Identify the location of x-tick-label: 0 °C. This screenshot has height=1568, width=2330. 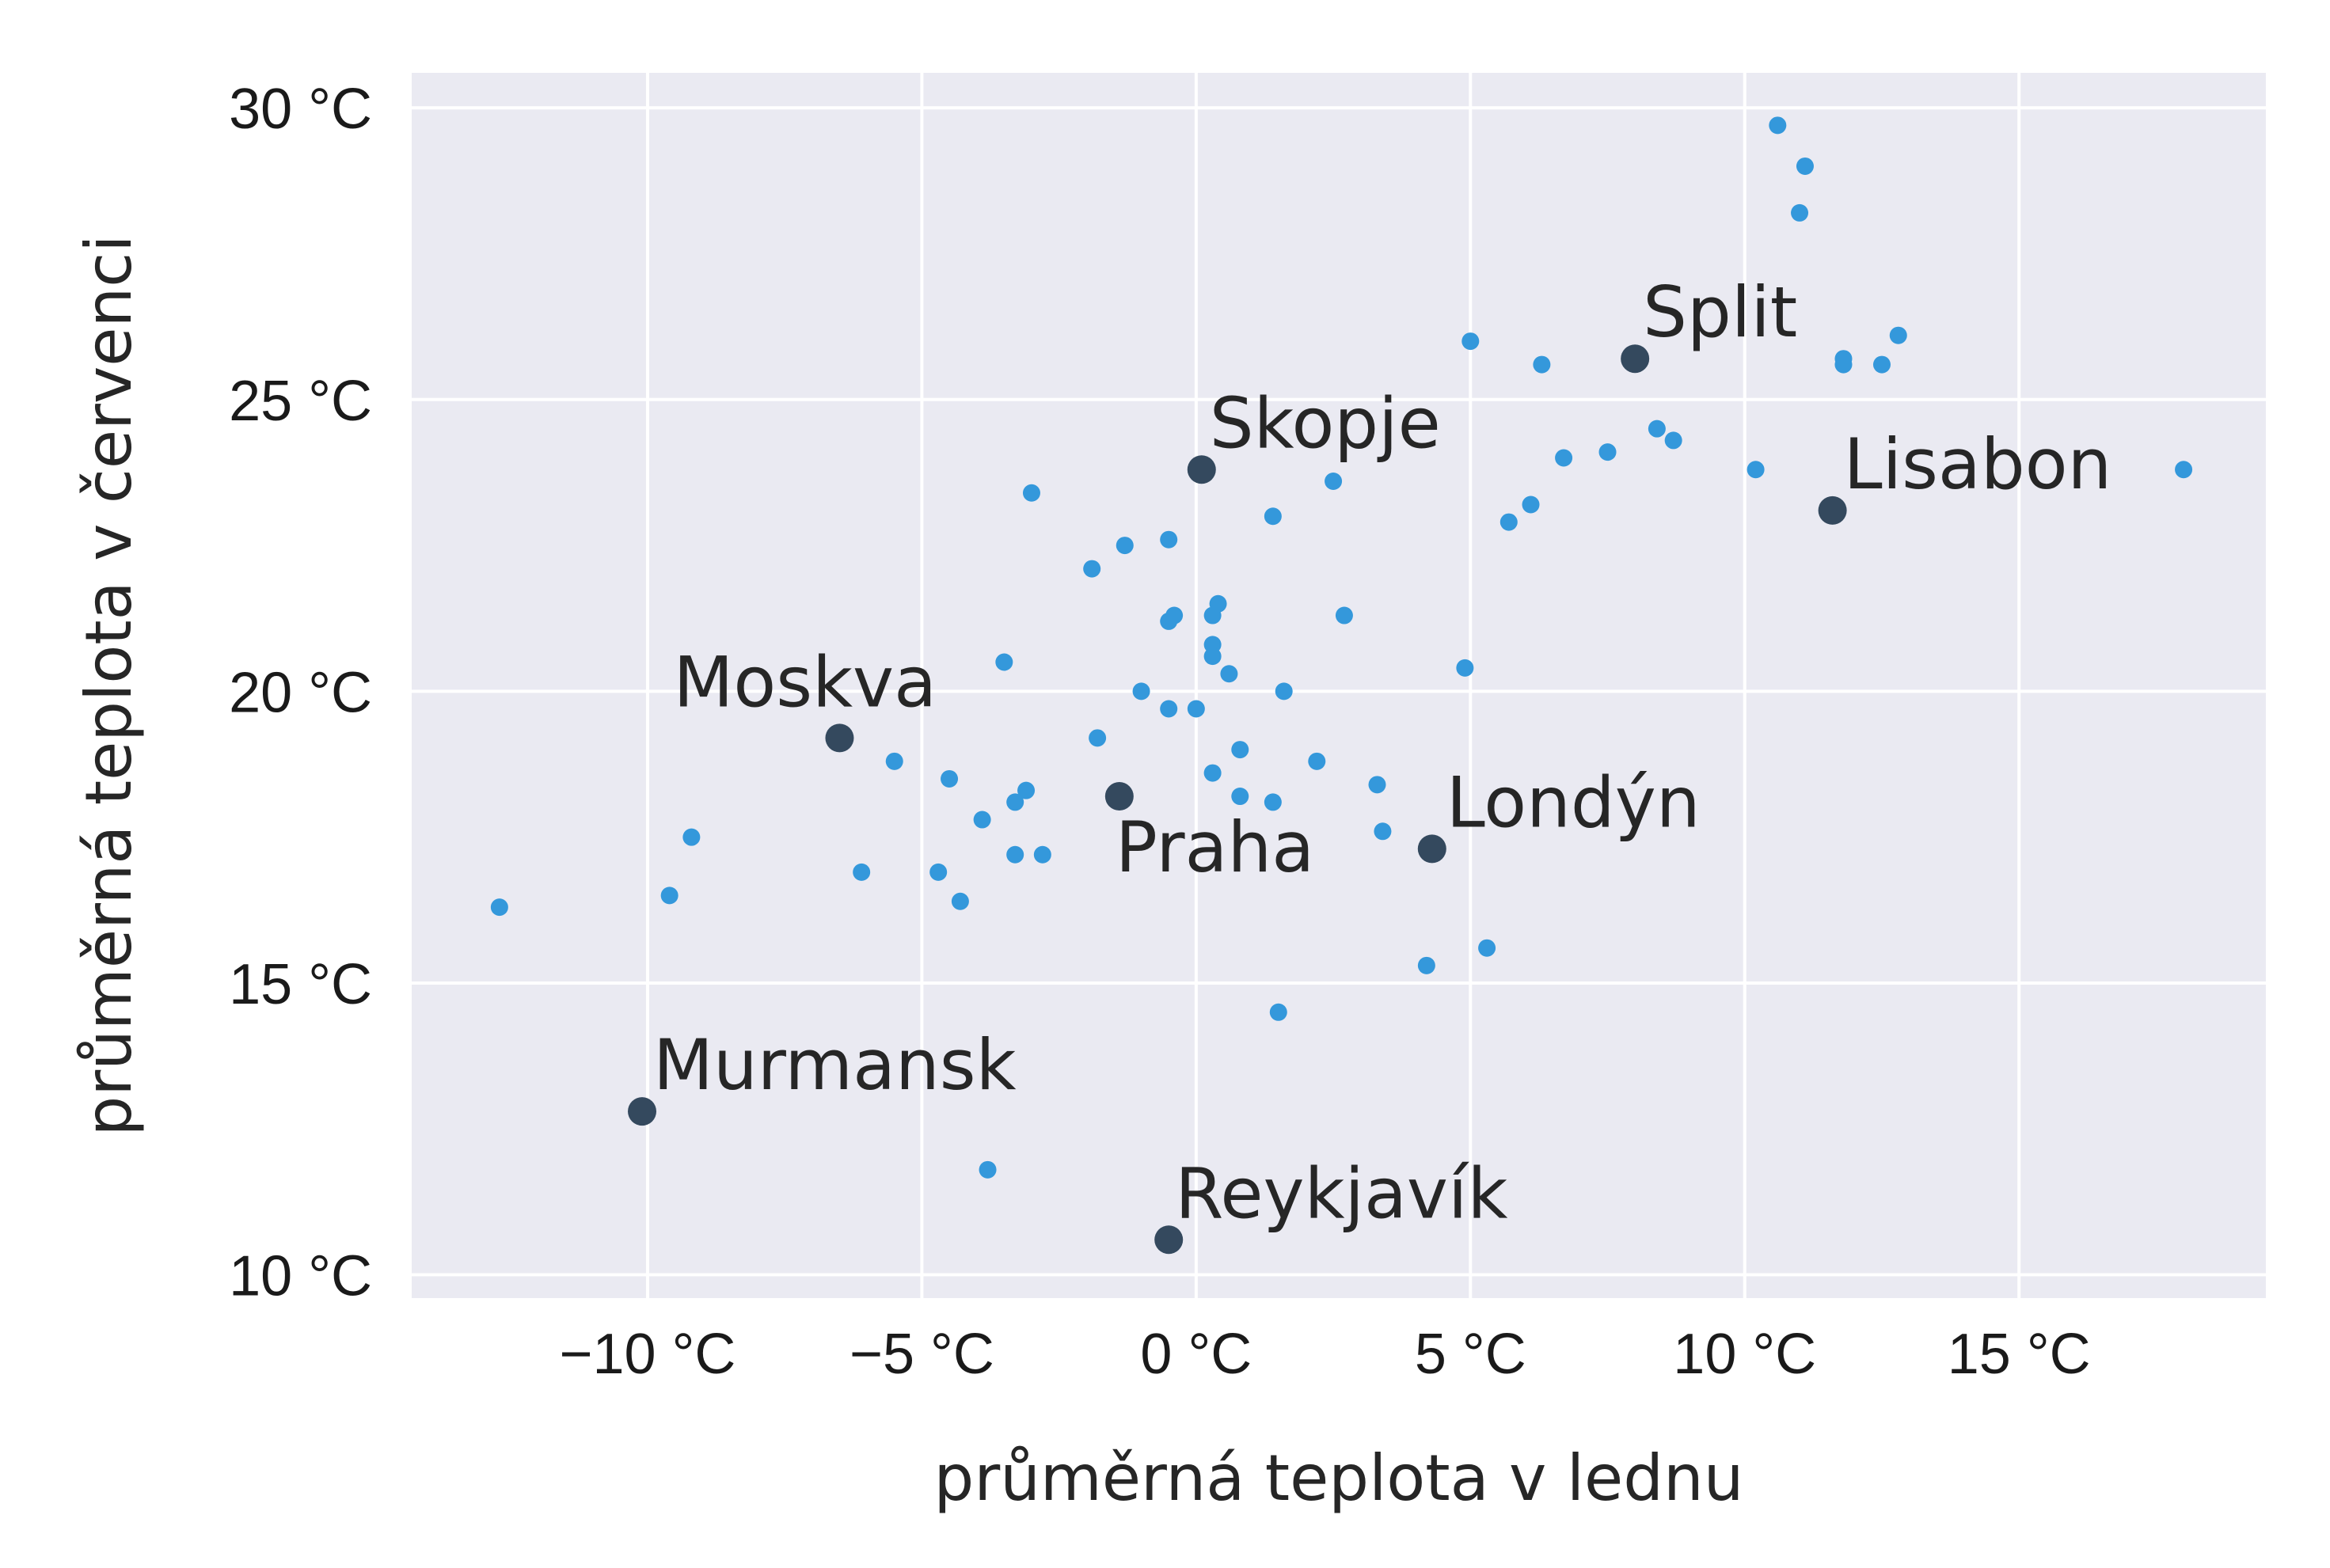
(1196, 1354).